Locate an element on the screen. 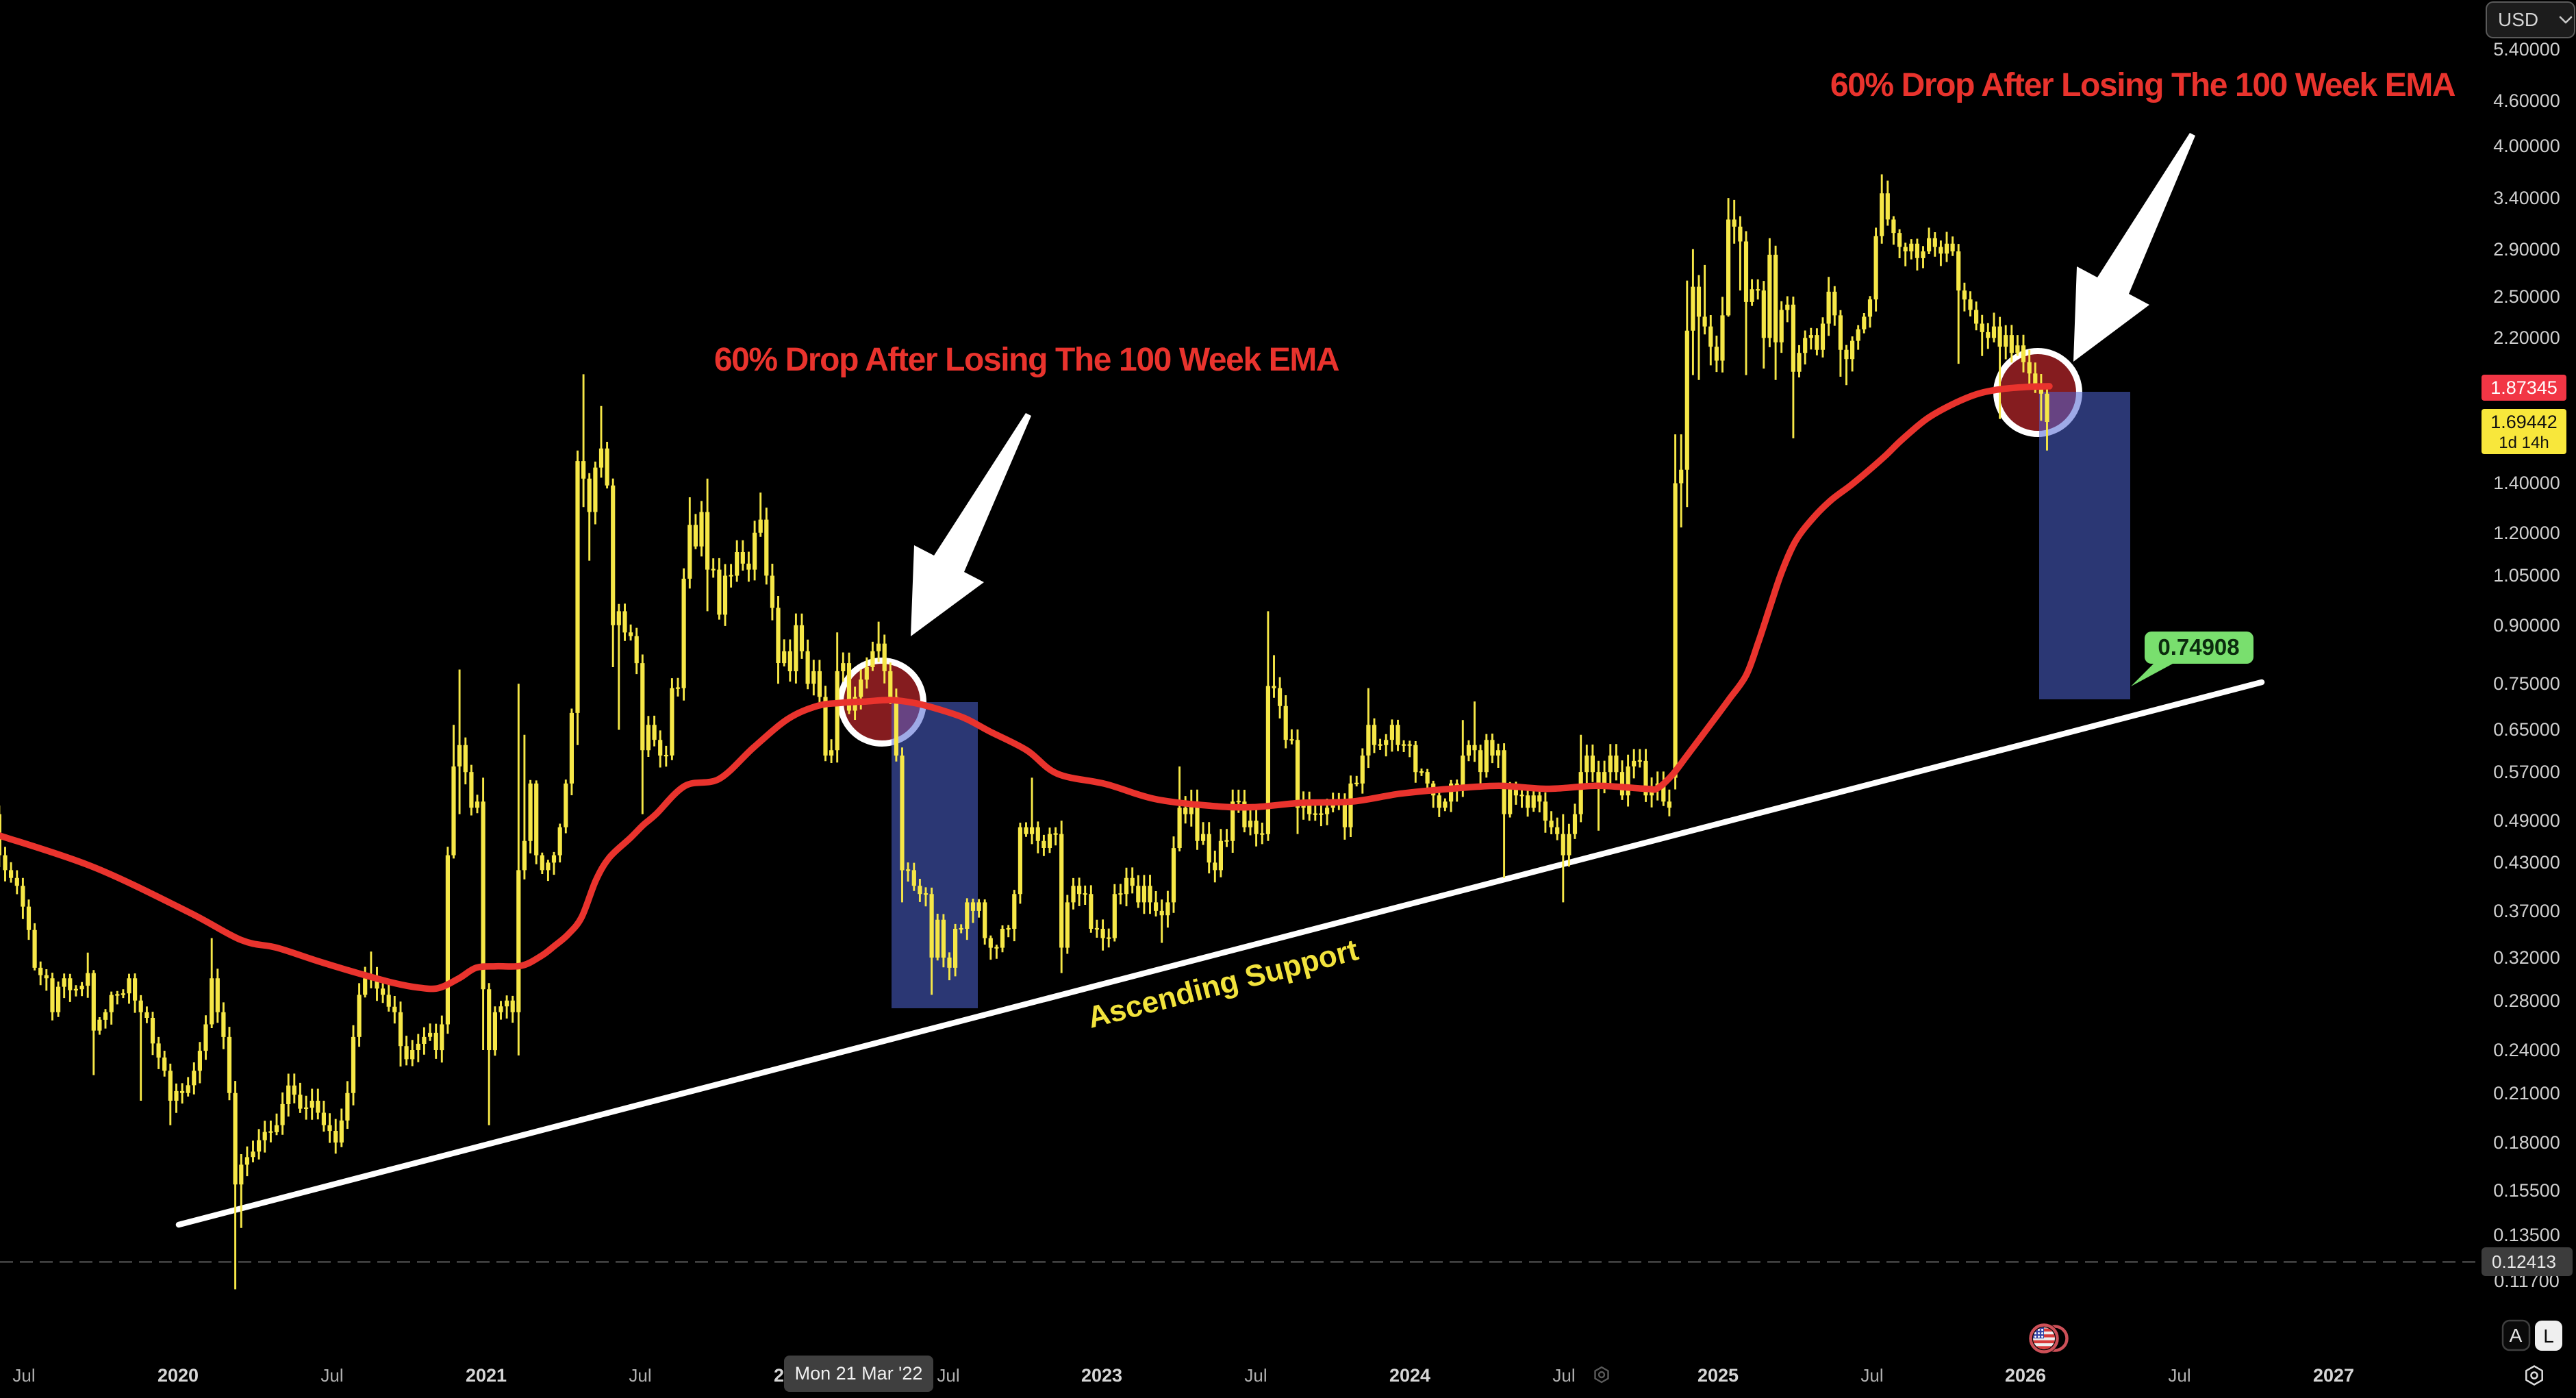 The height and width of the screenshot is (1398, 2576). svg-text: 2026 is located at coordinates (2025, 1375).